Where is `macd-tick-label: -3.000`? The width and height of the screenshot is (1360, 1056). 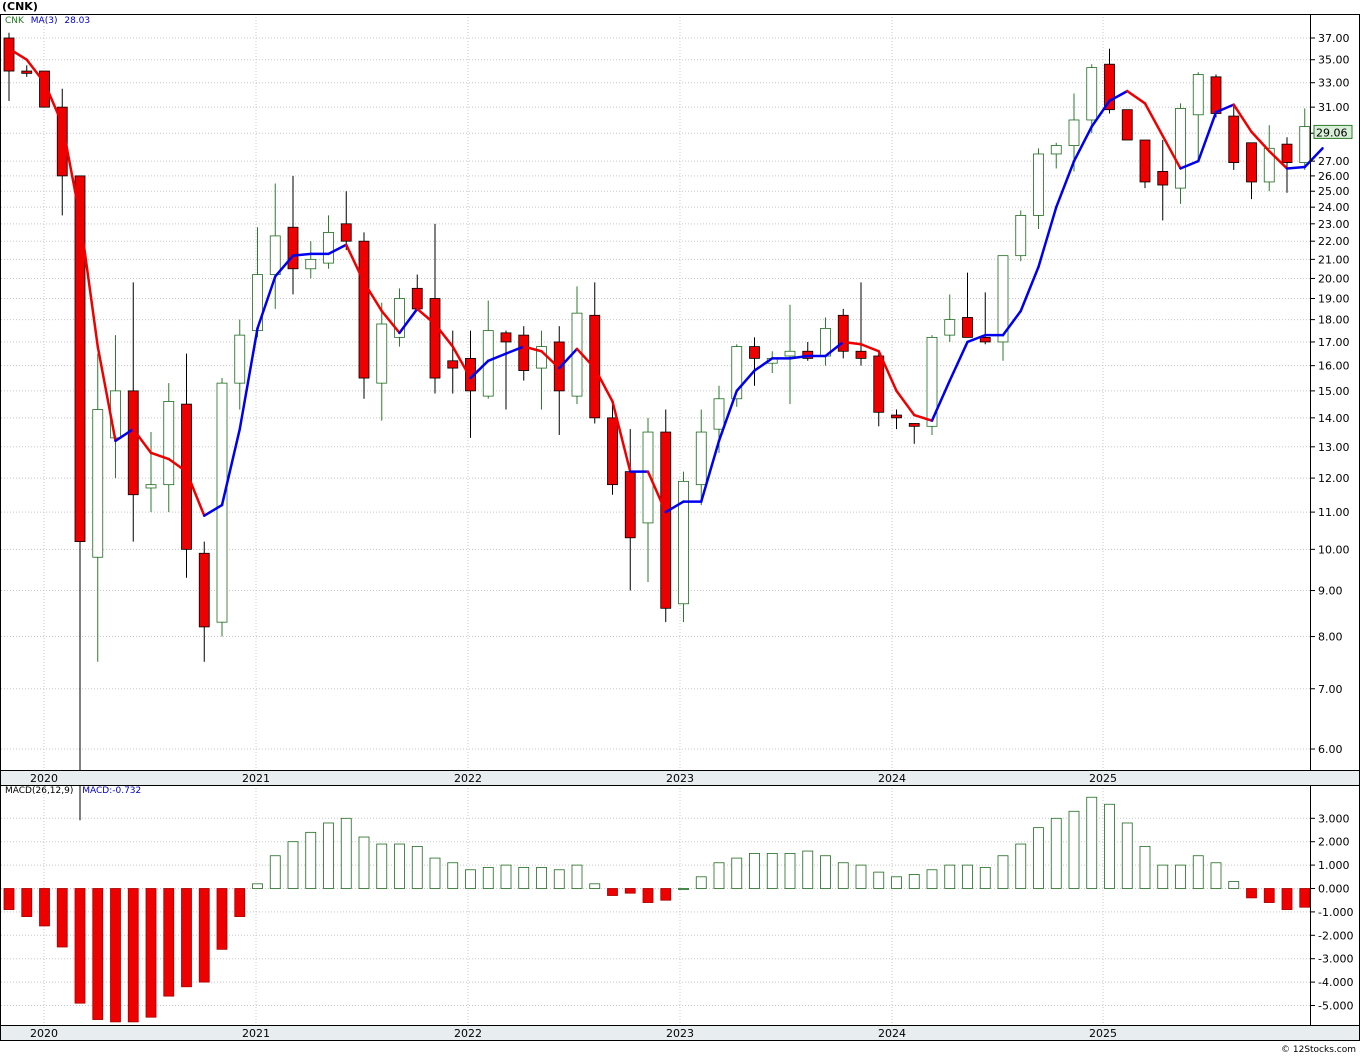 macd-tick-label: -3.000 is located at coordinates (1335, 959).